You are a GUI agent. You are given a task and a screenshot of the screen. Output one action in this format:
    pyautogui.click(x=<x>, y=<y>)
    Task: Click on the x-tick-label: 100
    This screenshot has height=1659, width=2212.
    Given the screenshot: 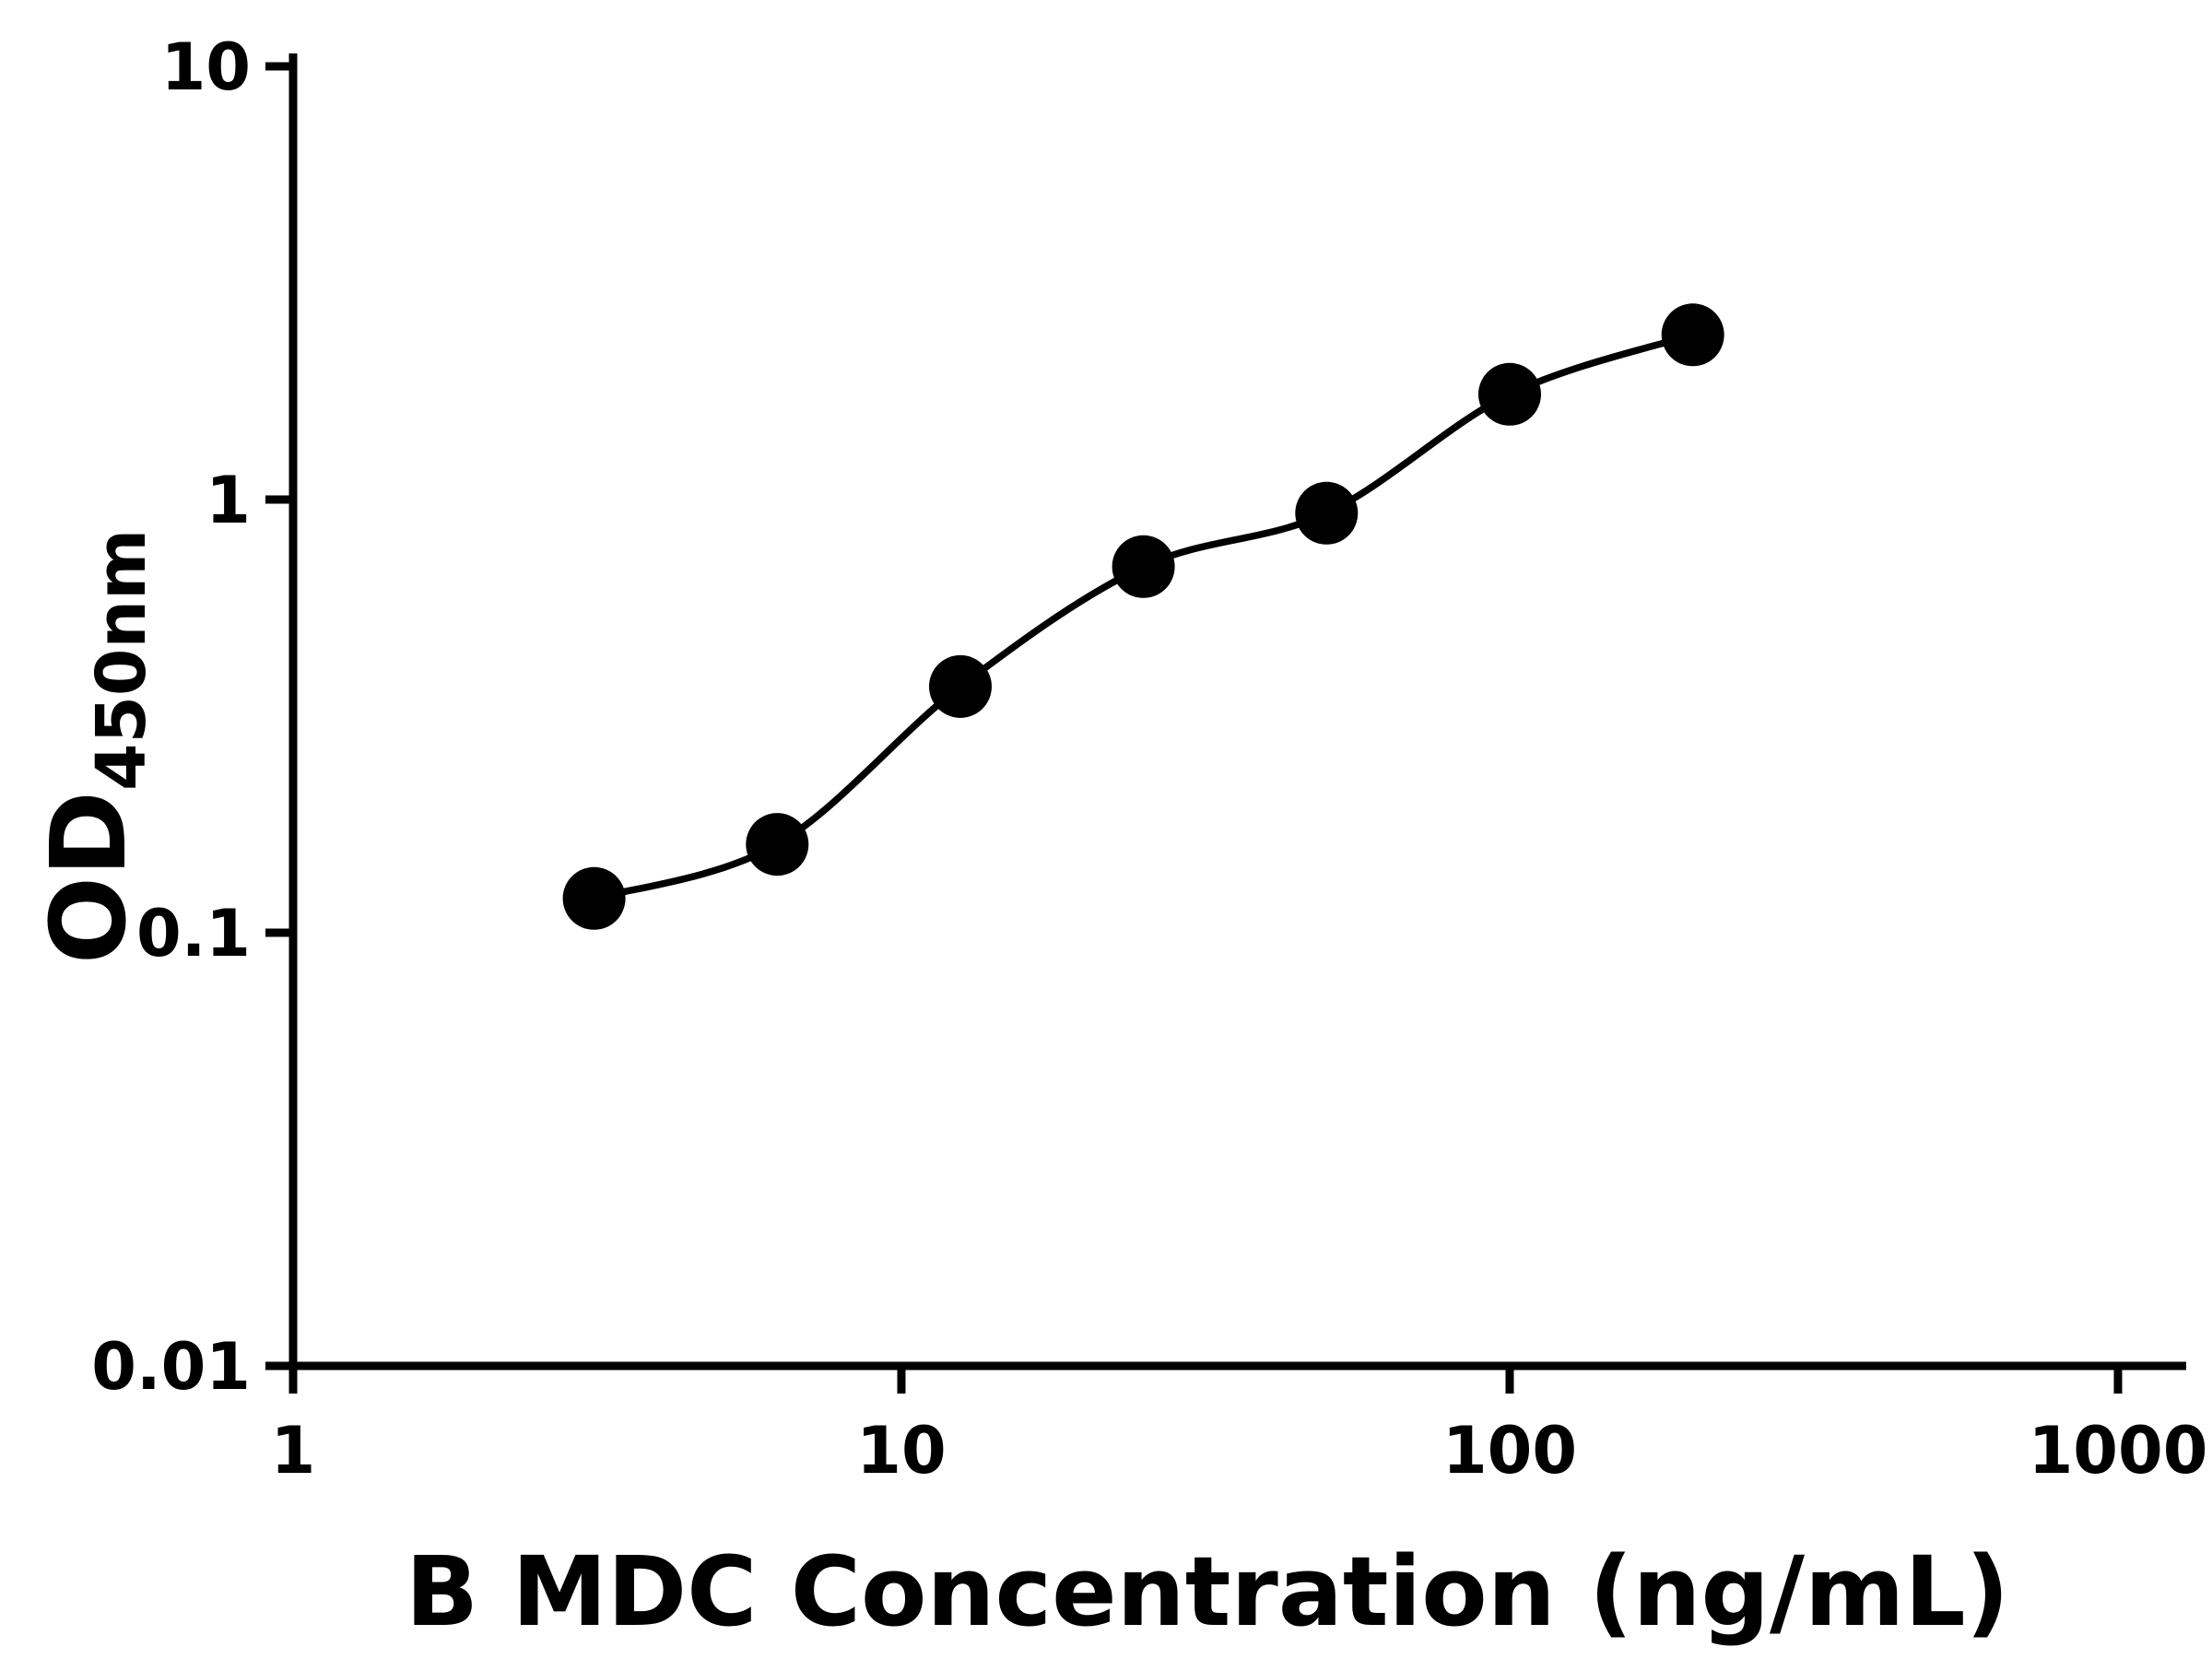 What is the action you would take?
    pyautogui.click(x=1509, y=1450)
    